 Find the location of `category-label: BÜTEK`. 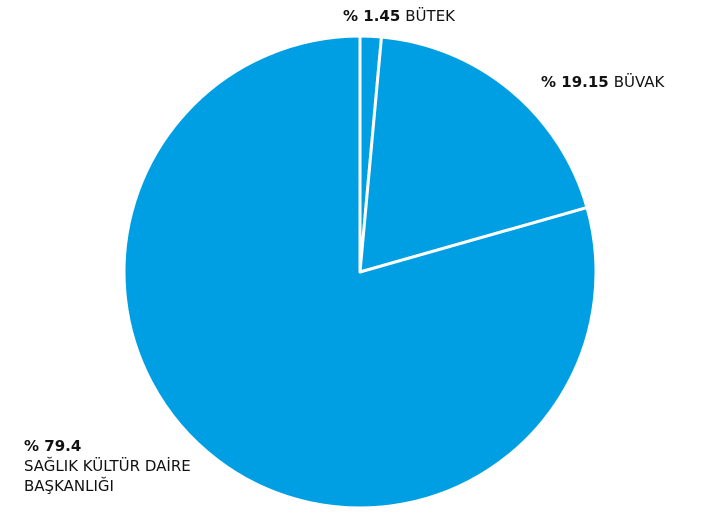

category-label: BÜTEK is located at coordinates (430, 16).